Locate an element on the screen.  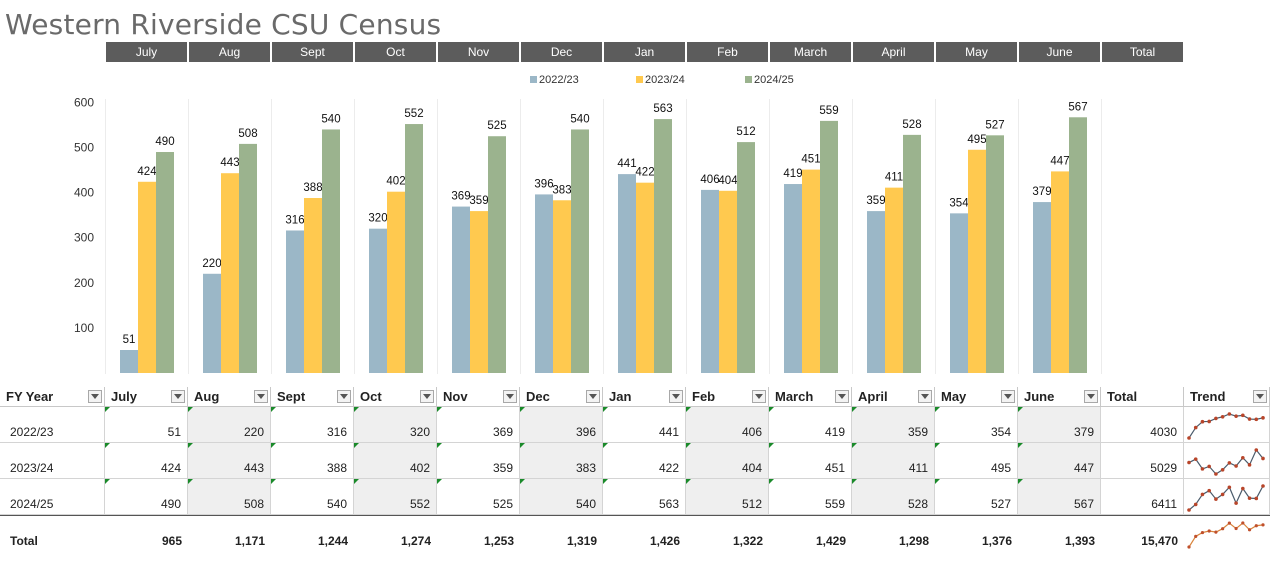
value-cell: 451 is located at coordinates (810, 461).